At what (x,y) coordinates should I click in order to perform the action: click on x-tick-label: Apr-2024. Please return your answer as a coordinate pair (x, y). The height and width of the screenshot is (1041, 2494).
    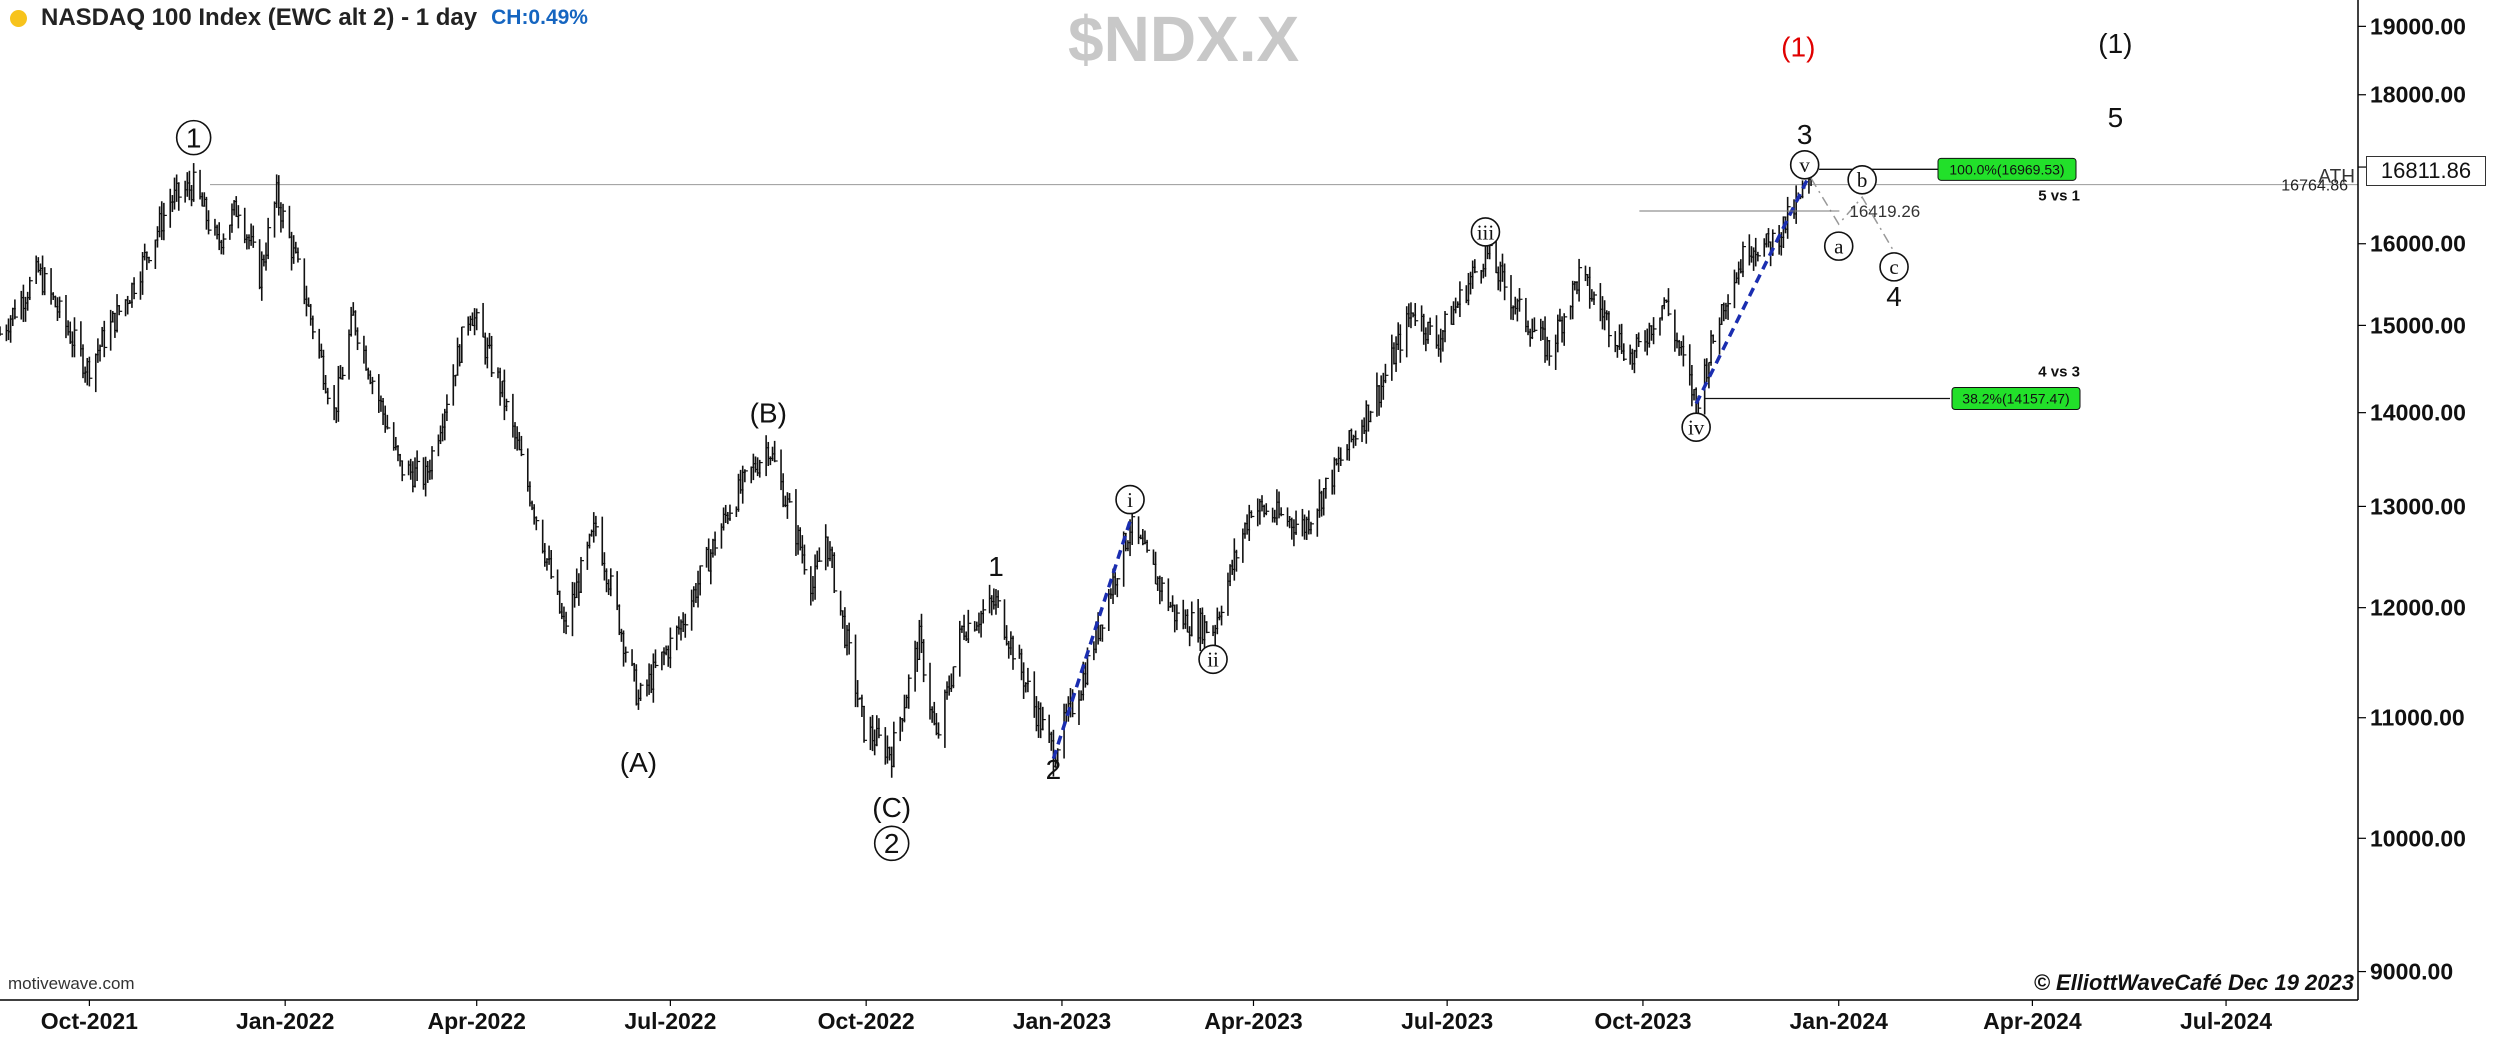
    Looking at the image, I should click on (2032, 1021).